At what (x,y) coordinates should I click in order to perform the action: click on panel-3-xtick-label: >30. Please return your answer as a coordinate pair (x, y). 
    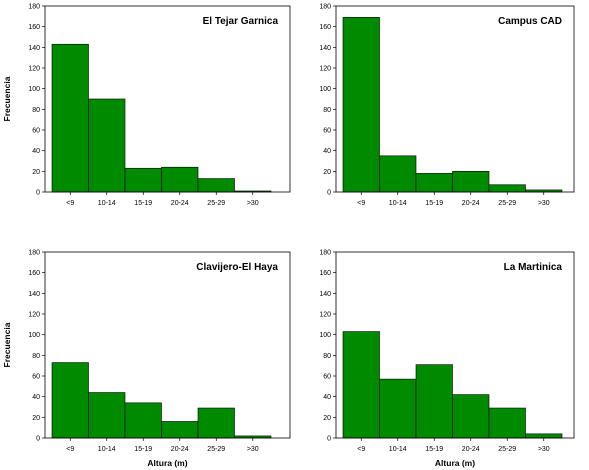
    Looking at the image, I should click on (253, 449).